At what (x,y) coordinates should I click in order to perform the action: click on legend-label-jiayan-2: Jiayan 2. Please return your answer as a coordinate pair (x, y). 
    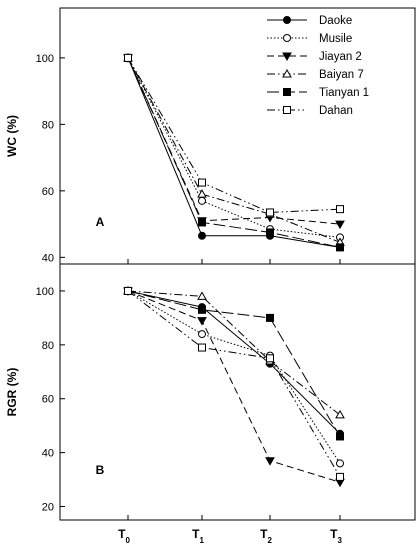
    Looking at the image, I should click on (340, 57).